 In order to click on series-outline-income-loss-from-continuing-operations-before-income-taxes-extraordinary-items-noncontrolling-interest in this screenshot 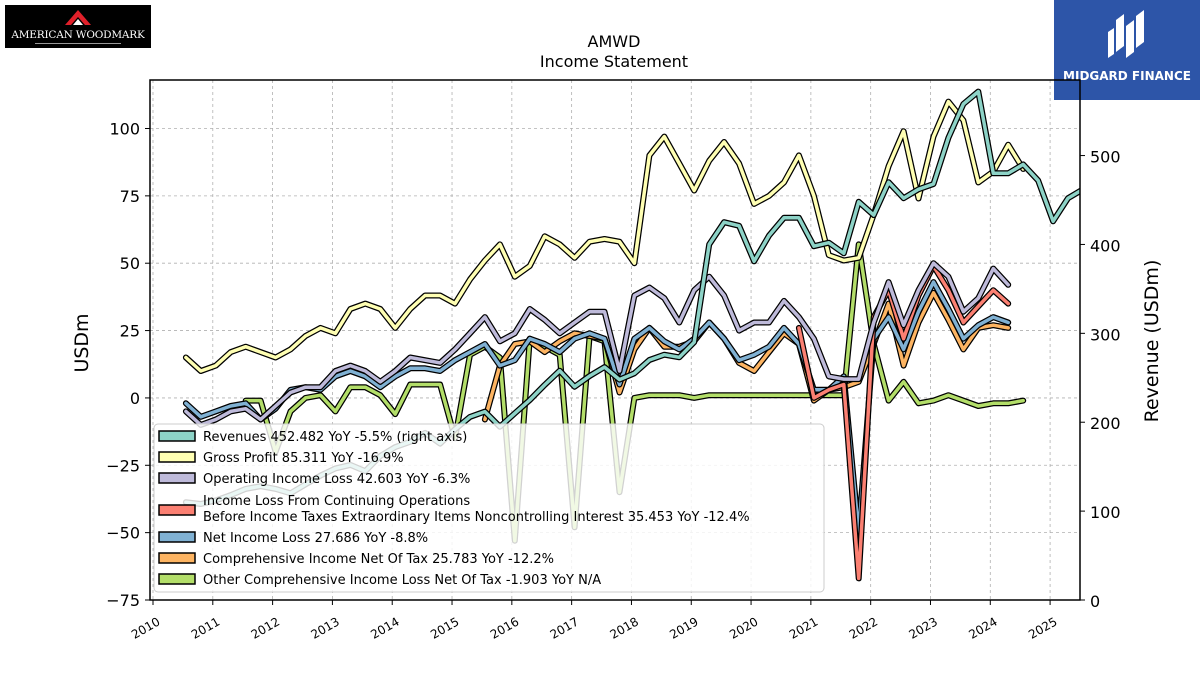, I will do `click(903, 422)`.